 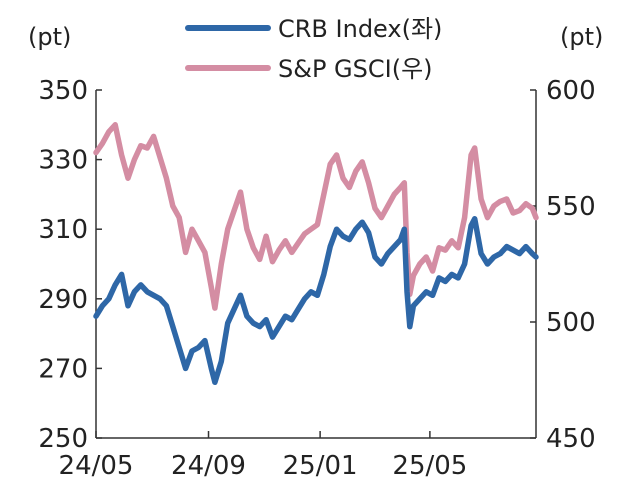 What do you see at coordinates (208, 466) in the screenshot?
I see `x-tick-label: 24/09` at bounding box center [208, 466].